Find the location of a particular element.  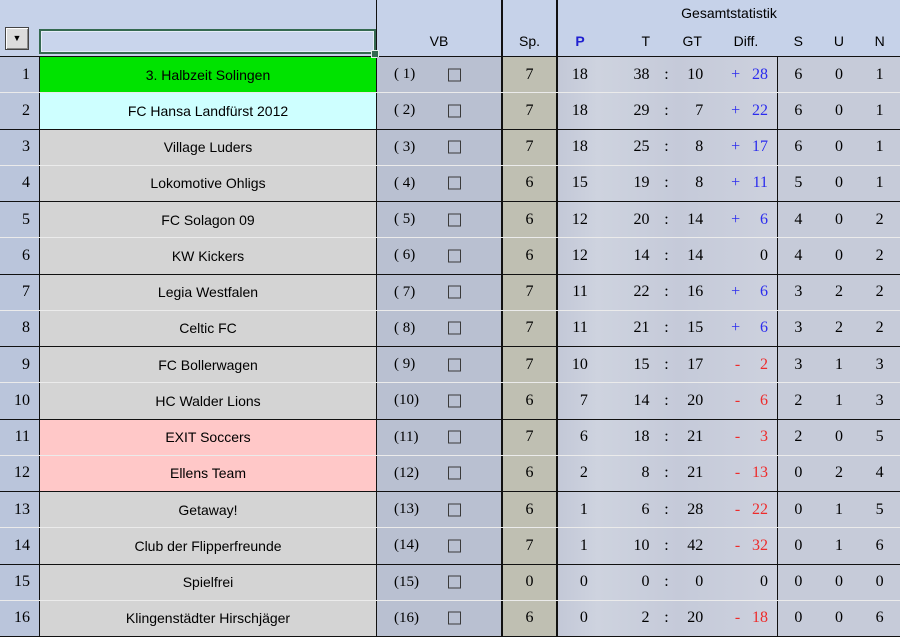

col-header-sp: Sp. is located at coordinates (530, 28).